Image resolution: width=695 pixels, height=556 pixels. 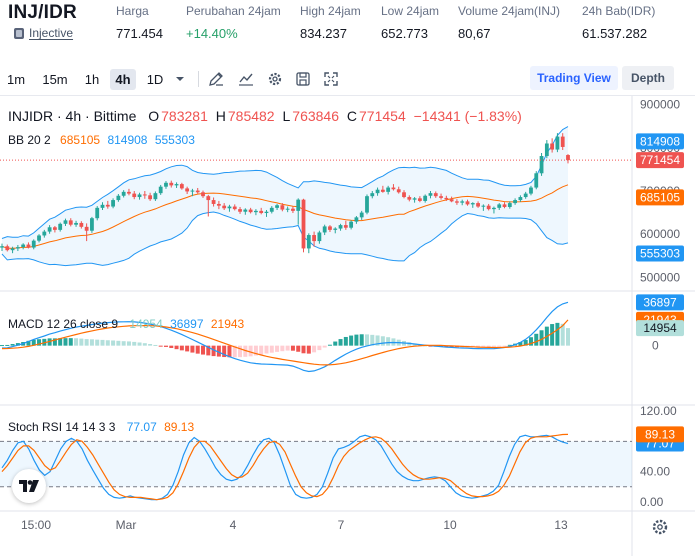 I want to click on timeframe-1m: 1m, so click(x=16, y=79).